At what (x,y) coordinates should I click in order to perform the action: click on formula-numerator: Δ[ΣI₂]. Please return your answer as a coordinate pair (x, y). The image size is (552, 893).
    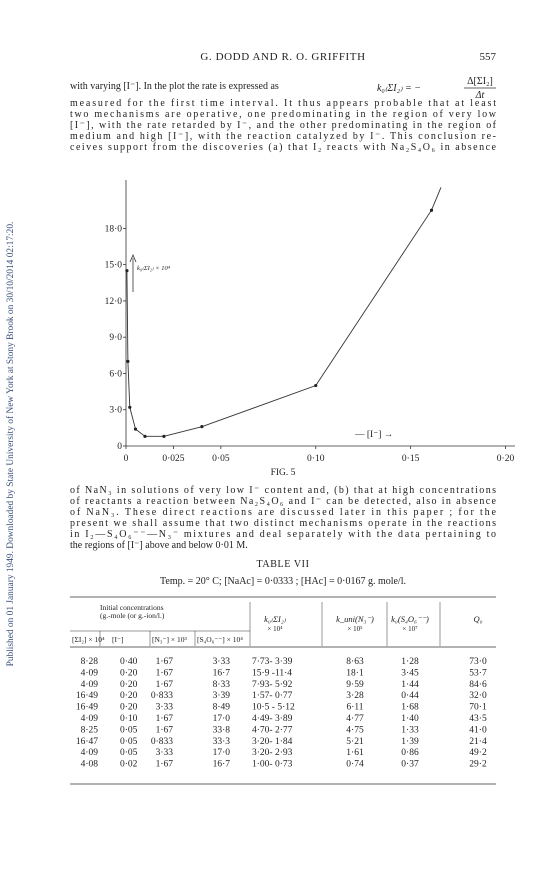
    Looking at the image, I should click on (480, 81).